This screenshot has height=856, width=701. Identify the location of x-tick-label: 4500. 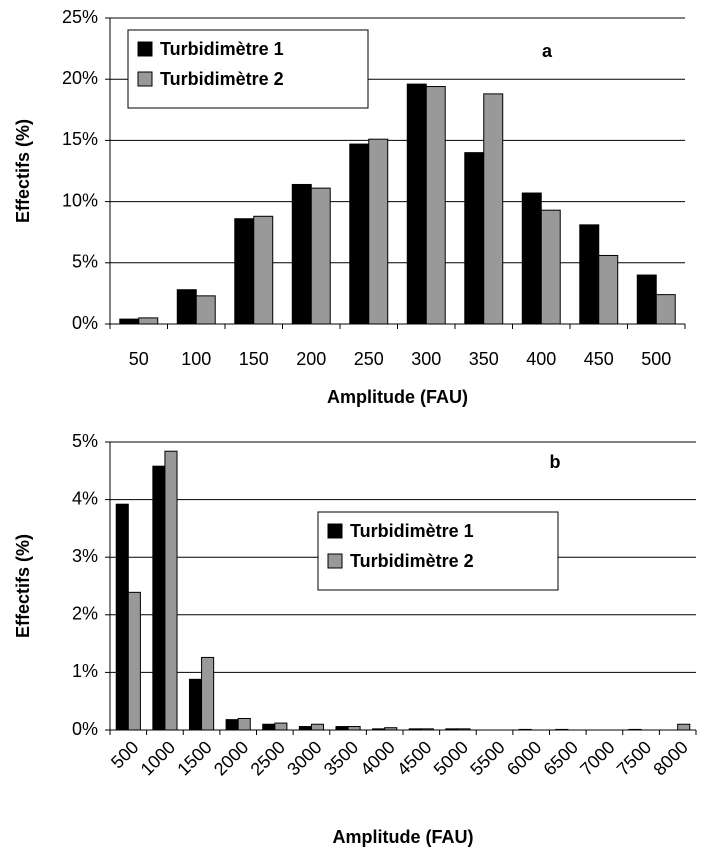
(414, 758).